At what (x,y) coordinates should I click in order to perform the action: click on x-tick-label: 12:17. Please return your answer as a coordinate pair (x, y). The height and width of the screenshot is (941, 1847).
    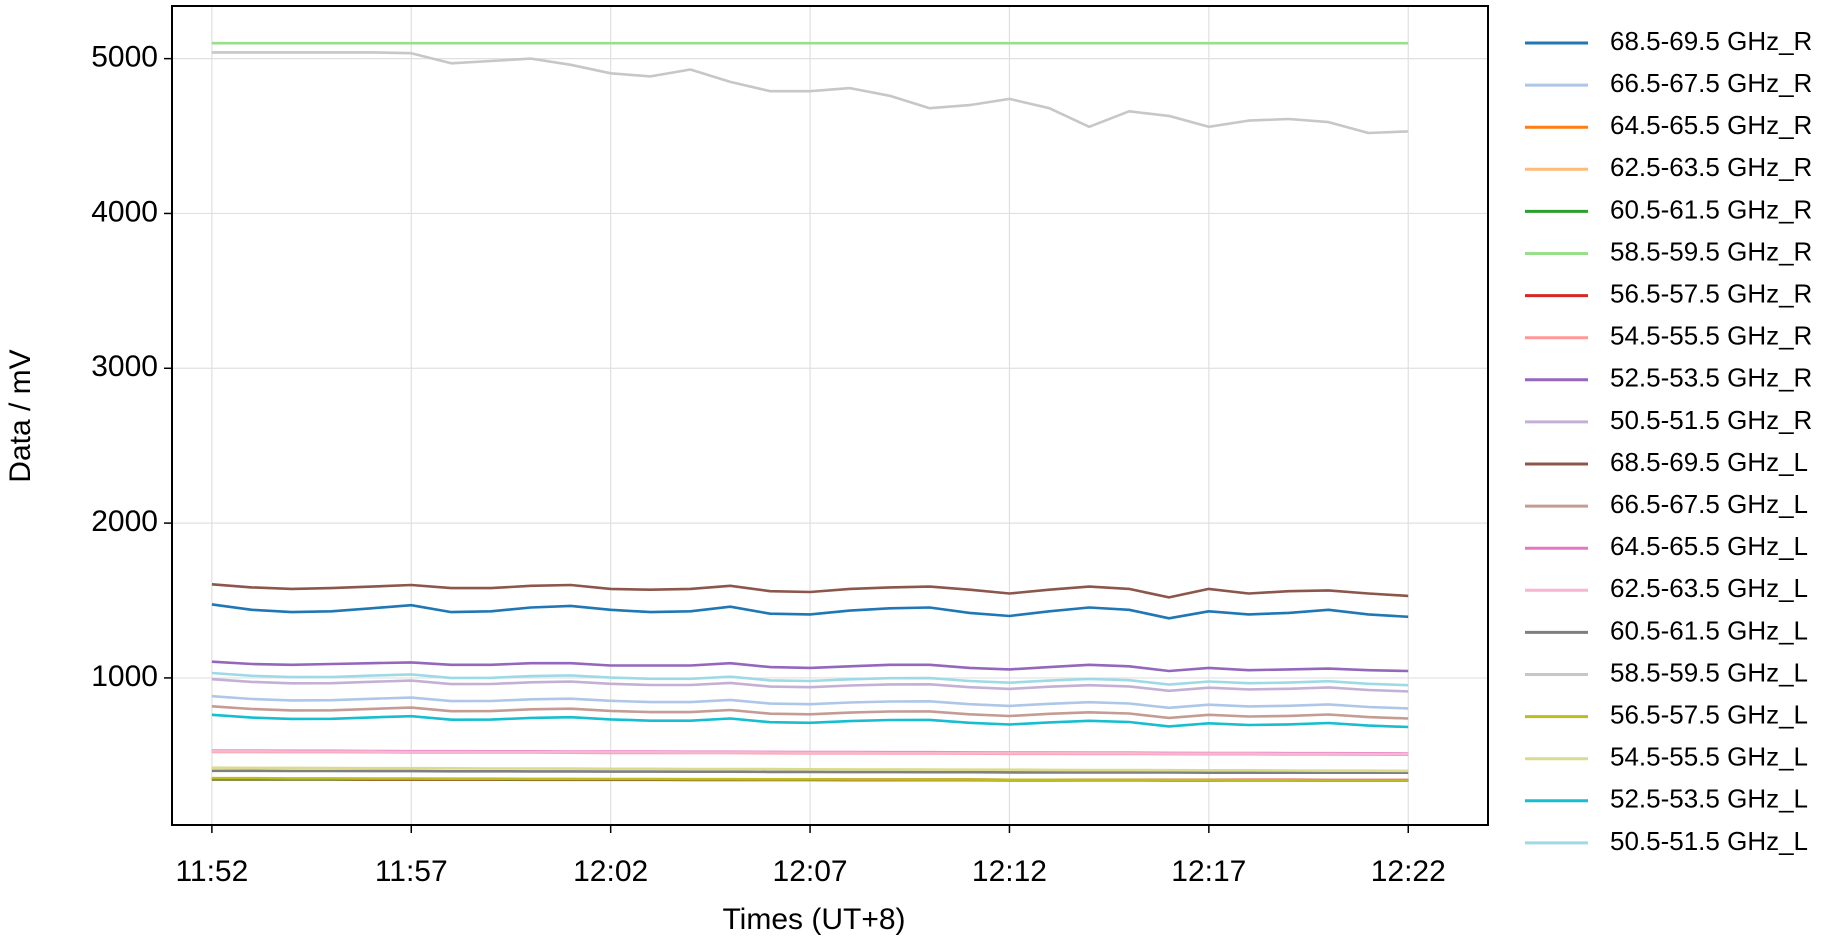
    Looking at the image, I should click on (1208, 871).